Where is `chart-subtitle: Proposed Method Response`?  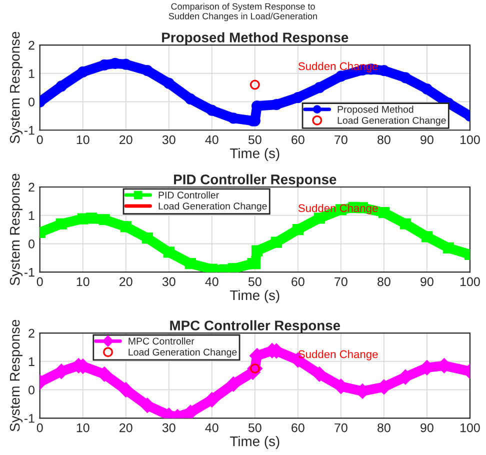
chart-subtitle: Proposed Method Response is located at coordinates (255, 39).